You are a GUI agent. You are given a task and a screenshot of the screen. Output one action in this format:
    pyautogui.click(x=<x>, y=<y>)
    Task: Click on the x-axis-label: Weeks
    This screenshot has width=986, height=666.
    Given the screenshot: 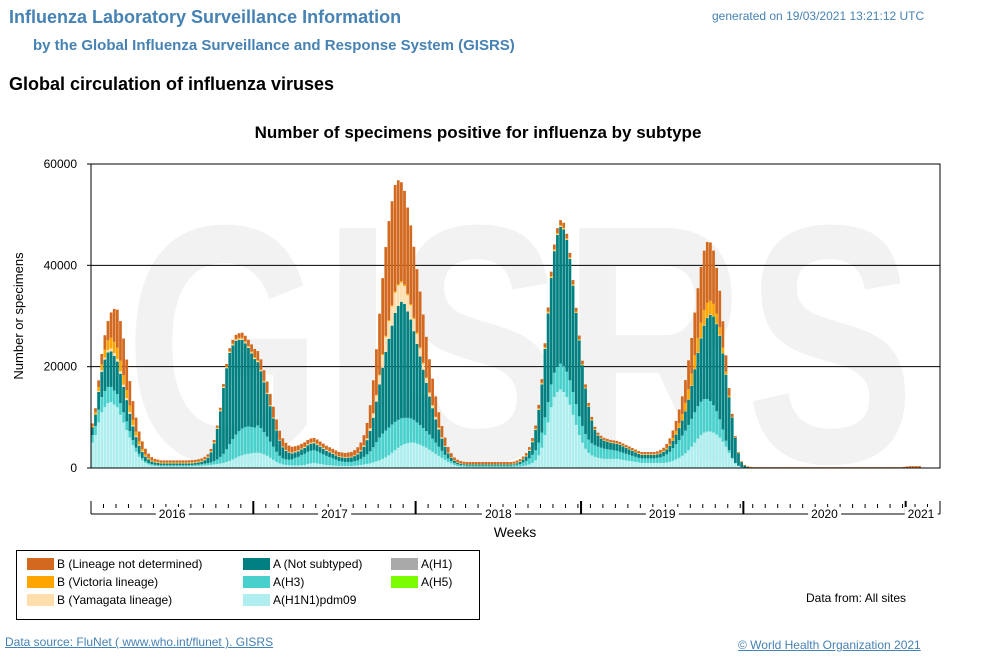 What is the action you would take?
    pyautogui.click(x=515, y=532)
    